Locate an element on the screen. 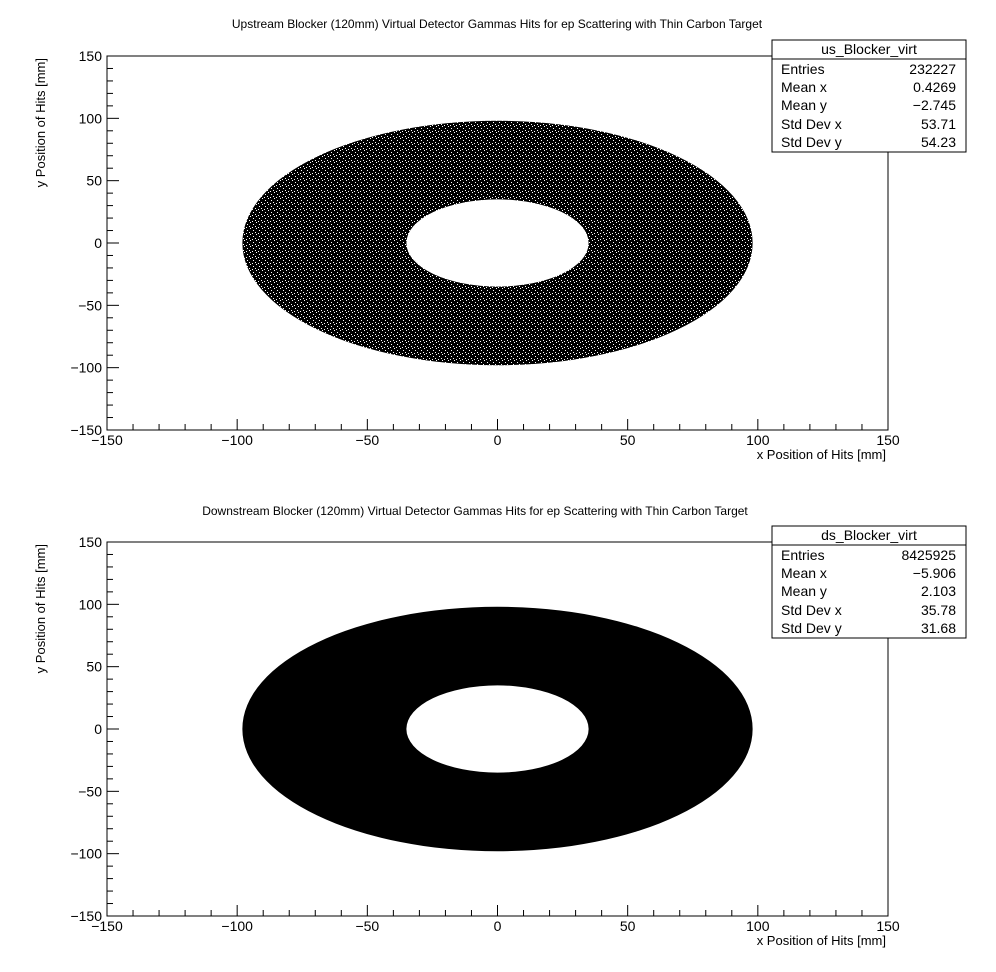  downstream-stats-value-entries: 8425925 is located at coordinates (928, 555).